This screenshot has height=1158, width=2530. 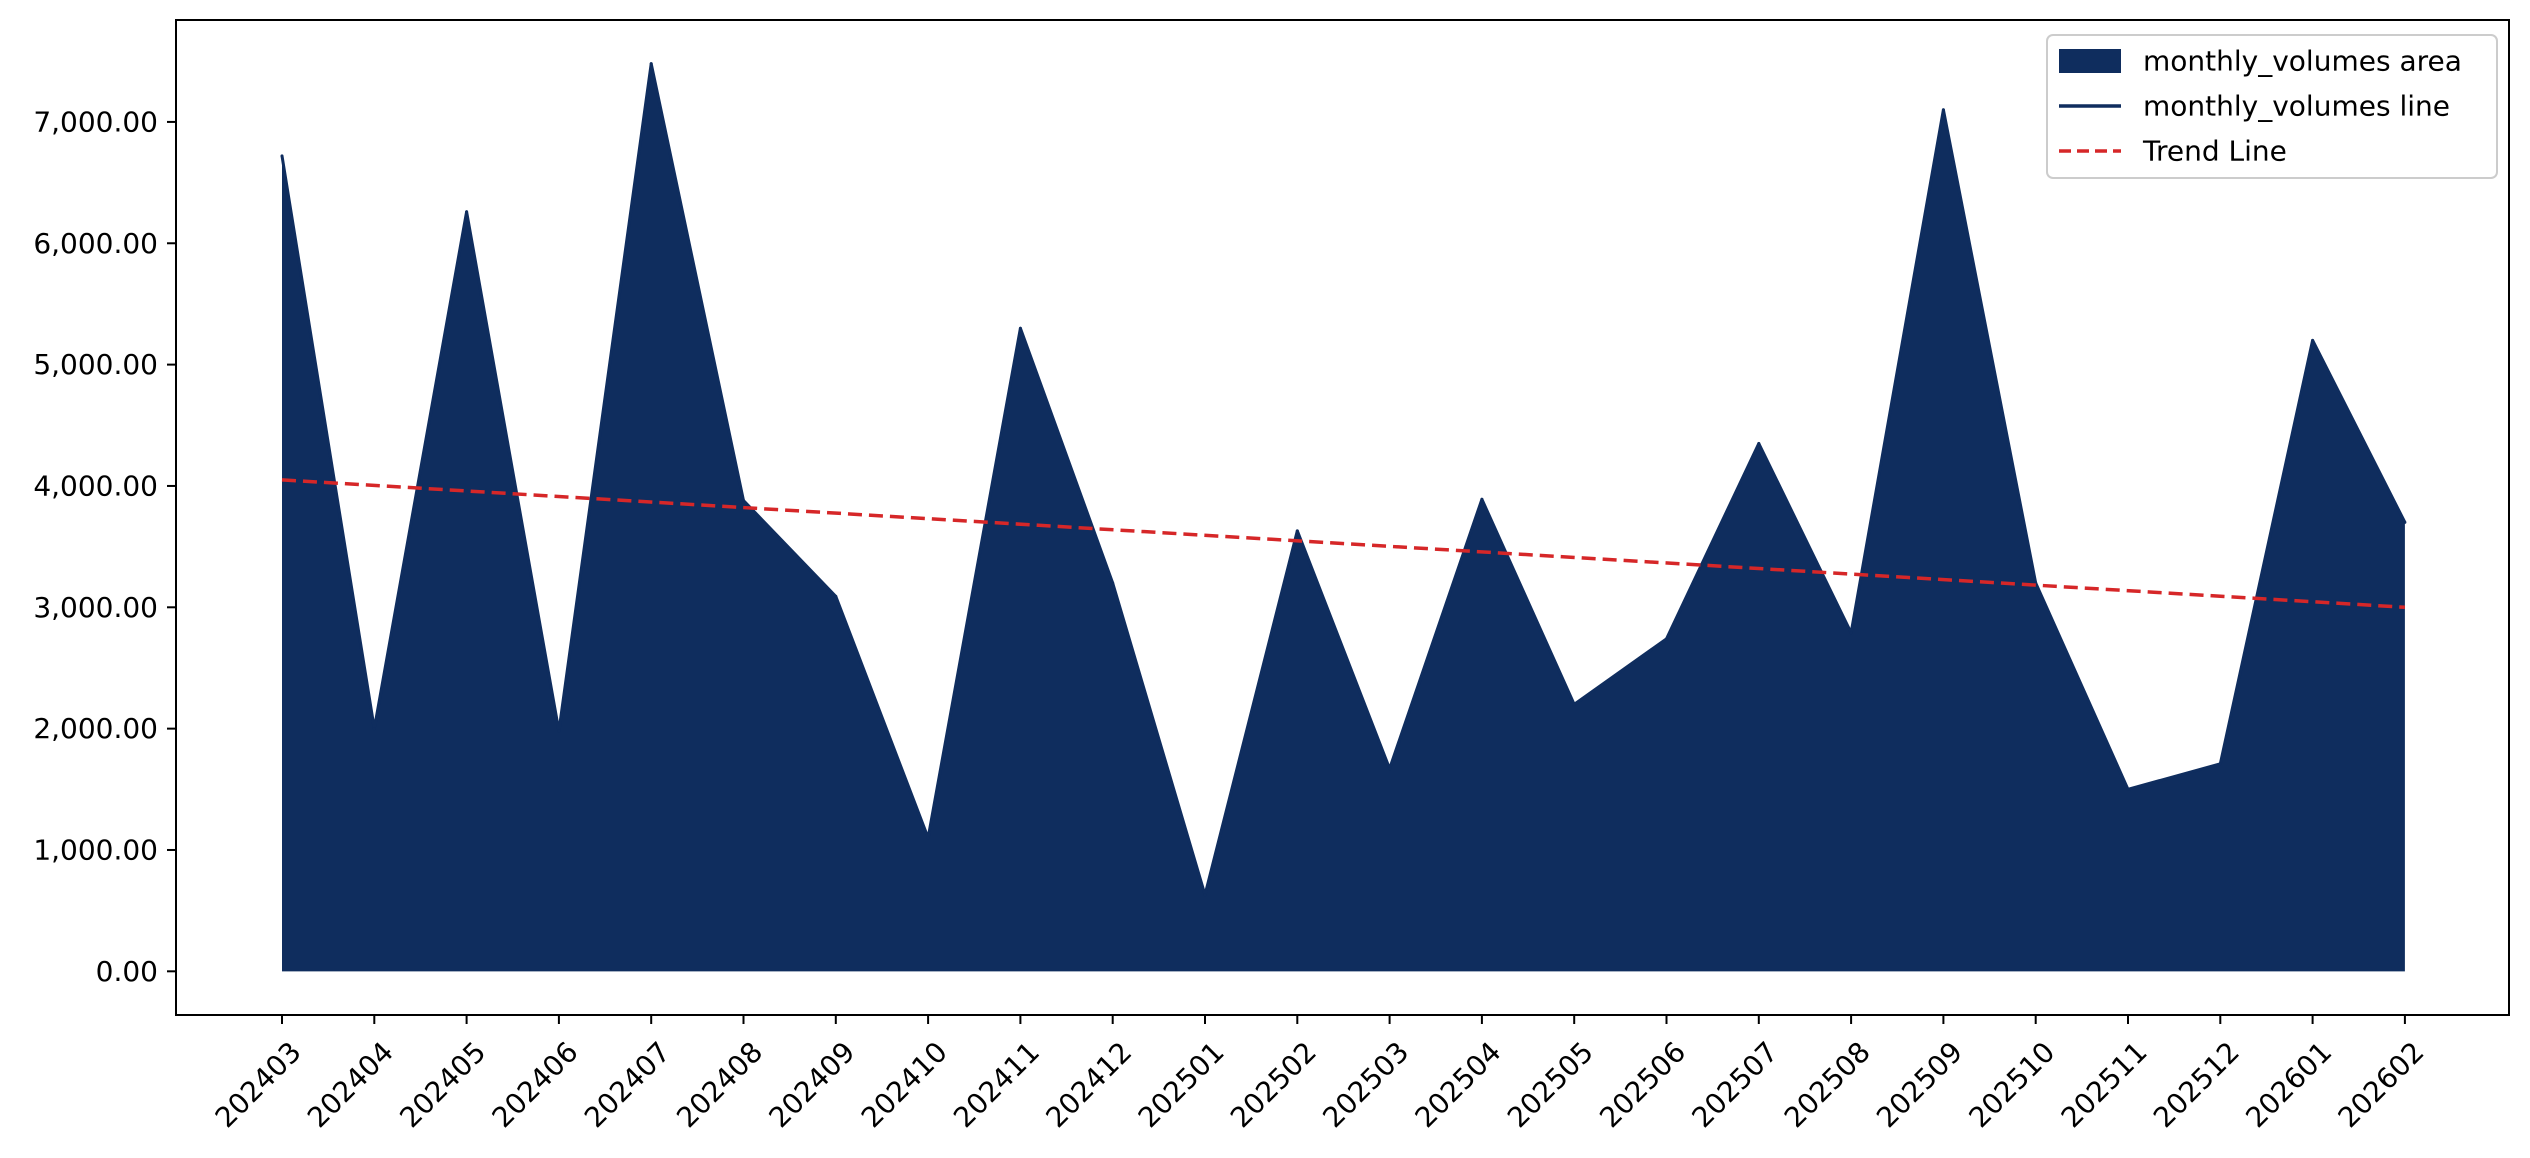 What do you see at coordinates (2302, 61) in the screenshot?
I see `legend-label-area: monthly_volumes area` at bounding box center [2302, 61].